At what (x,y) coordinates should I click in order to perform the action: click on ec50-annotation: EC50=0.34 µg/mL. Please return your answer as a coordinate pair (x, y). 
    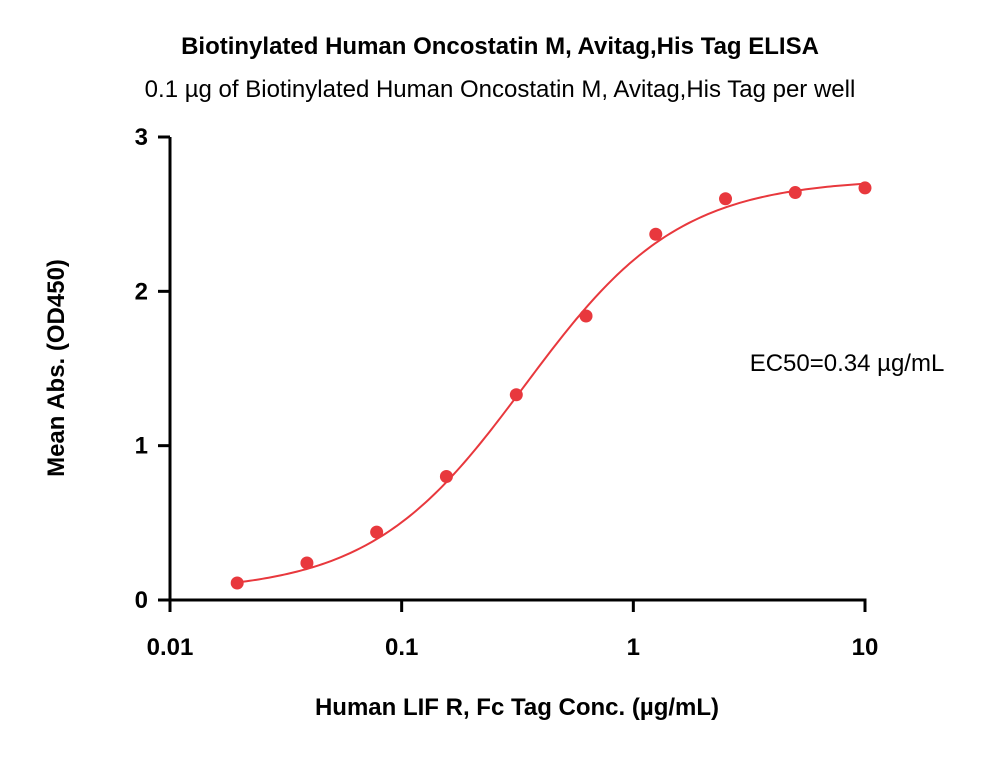
    Looking at the image, I should click on (847, 363).